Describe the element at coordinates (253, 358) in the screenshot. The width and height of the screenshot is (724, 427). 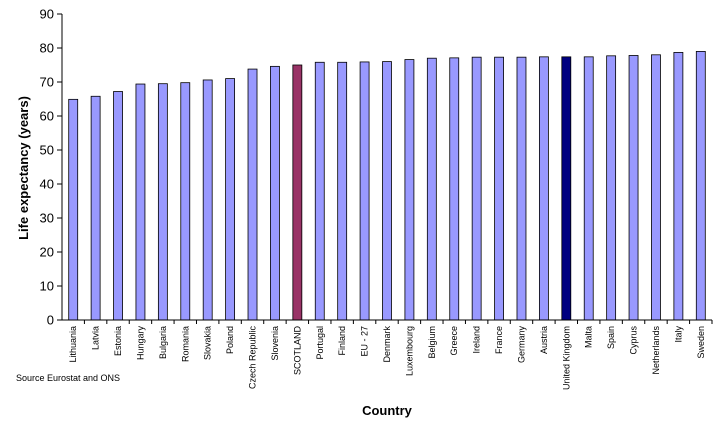
I see `x-category-label: Czech Republic` at that location.